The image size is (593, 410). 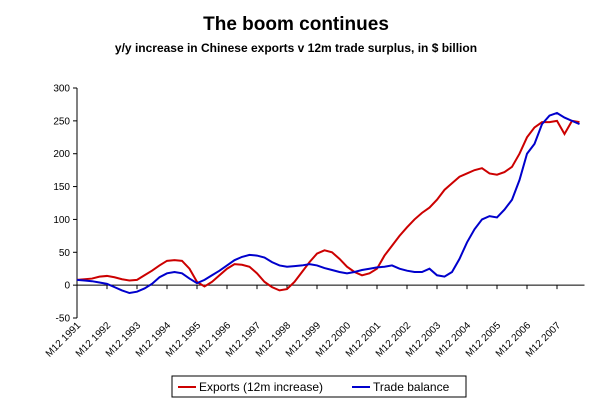 What do you see at coordinates (61, 220) in the screenshot?
I see `y-tick-label: 100` at bounding box center [61, 220].